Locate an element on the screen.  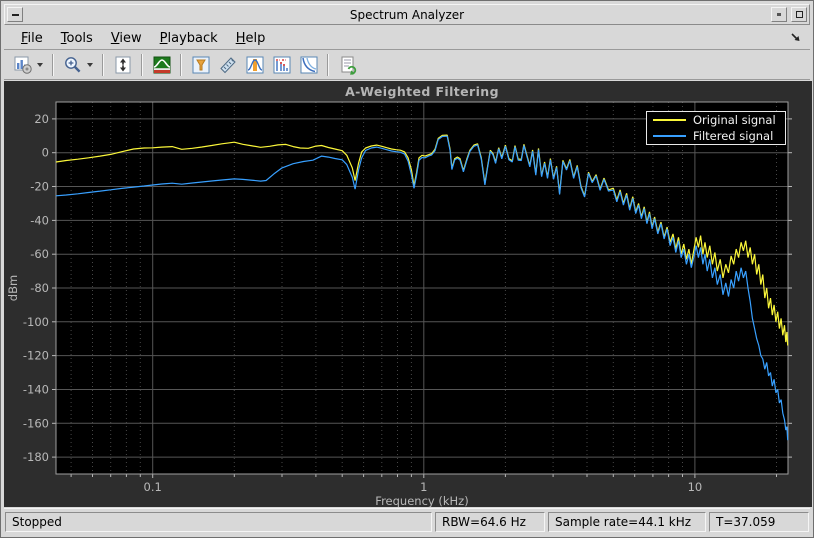
menu-view: View is located at coordinates (126, 38).